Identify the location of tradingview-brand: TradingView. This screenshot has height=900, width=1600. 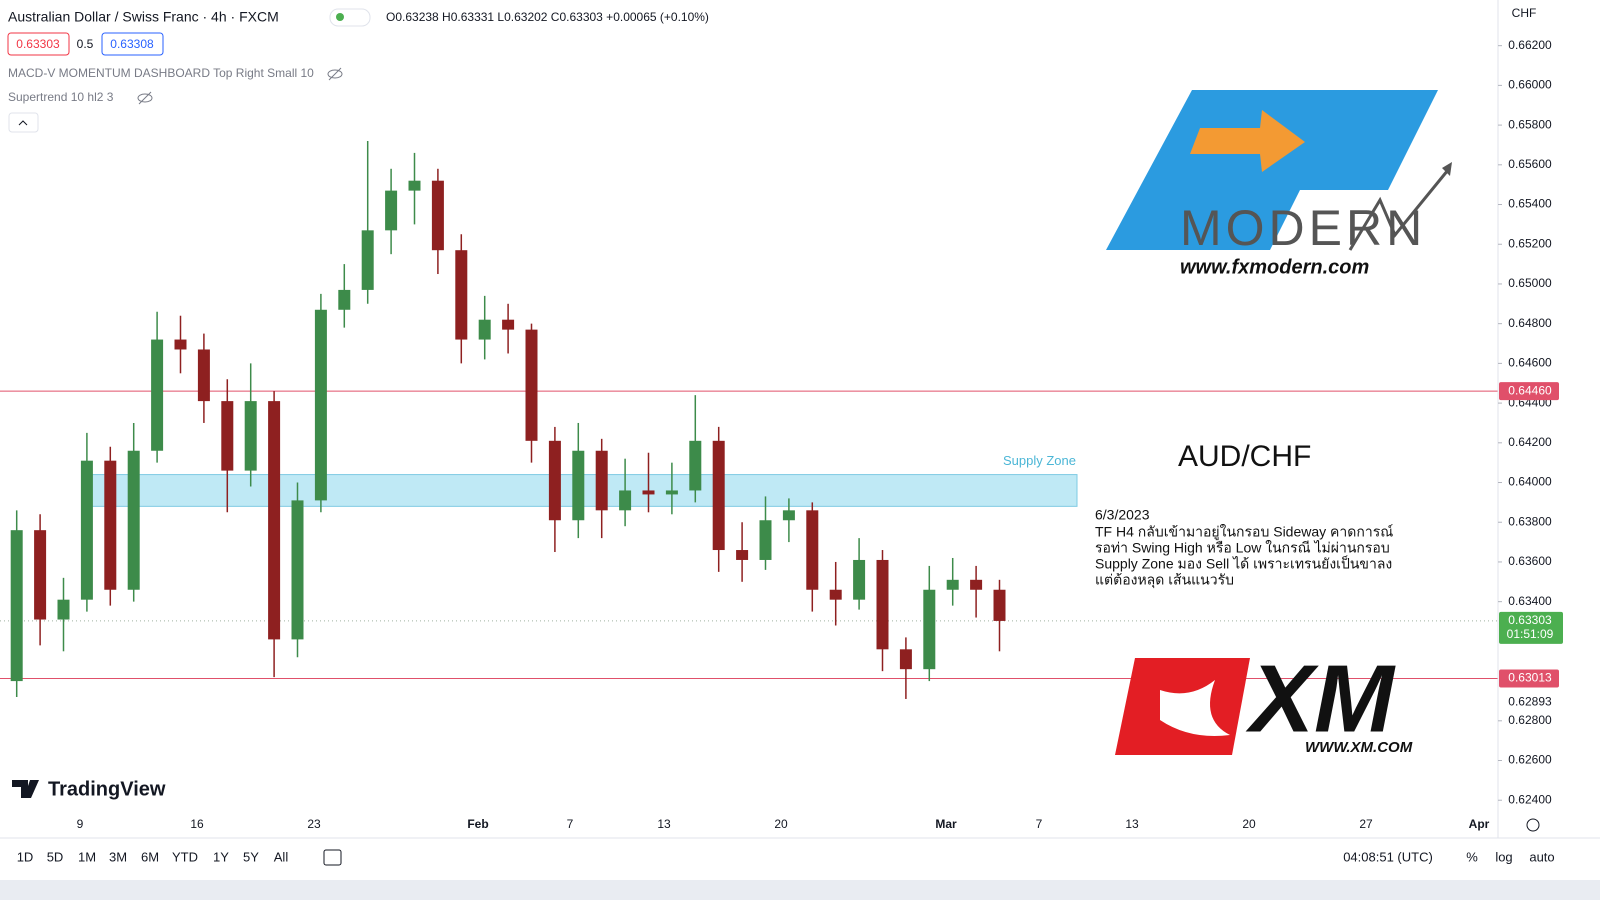
(89, 789).